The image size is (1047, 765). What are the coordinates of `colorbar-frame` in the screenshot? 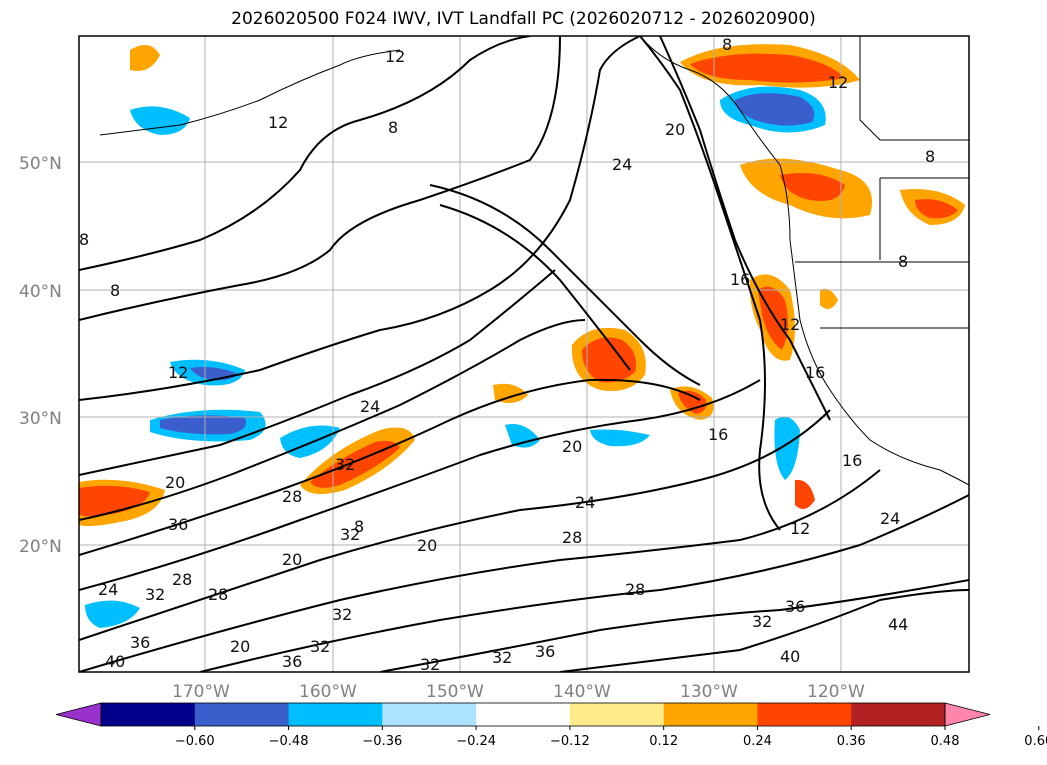 It's located at (523, 714).